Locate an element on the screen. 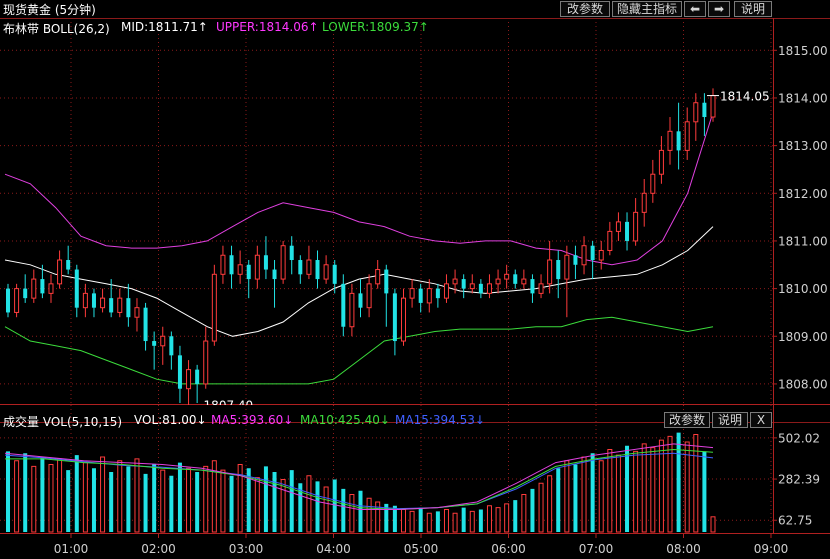 The image size is (830, 559). hide-indicator-button: 隐藏主指标 is located at coordinates (647, 9).